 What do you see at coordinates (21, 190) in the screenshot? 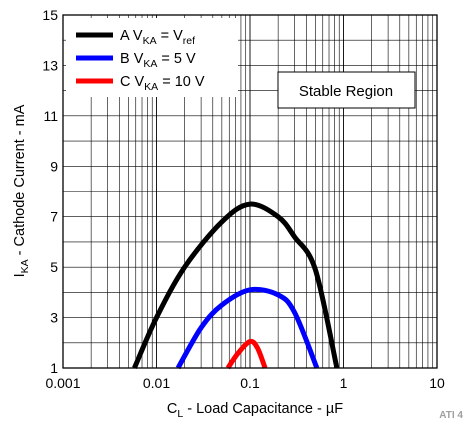
I see `y-axis-label: IKA - Cathode Current - mA` at bounding box center [21, 190].